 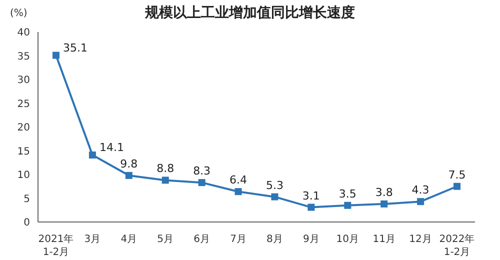 What do you see at coordinates (420, 239) in the screenshot?
I see `x-tick-label: 12月` at bounding box center [420, 239].